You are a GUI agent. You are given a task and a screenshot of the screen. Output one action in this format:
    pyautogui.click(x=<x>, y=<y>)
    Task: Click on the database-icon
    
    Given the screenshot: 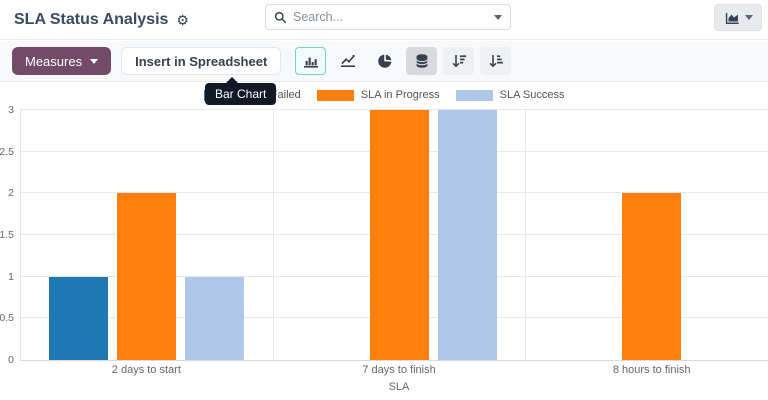 What is the action you would take?
    pyautogui.click(x=421, y=61)
    